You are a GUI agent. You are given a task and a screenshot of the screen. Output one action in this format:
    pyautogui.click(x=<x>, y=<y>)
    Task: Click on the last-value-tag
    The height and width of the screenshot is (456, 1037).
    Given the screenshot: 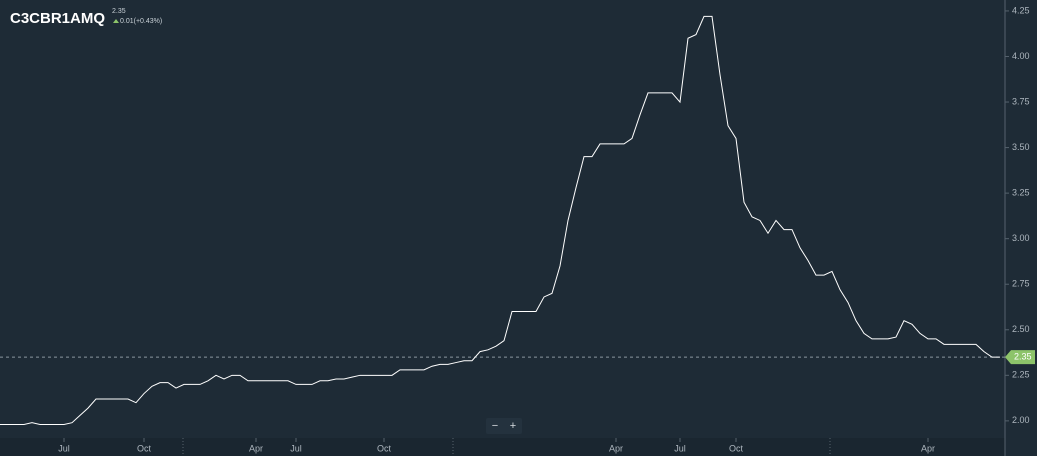 What is the action you would take?
    pyautogui.click(x=1020, y=357)
    